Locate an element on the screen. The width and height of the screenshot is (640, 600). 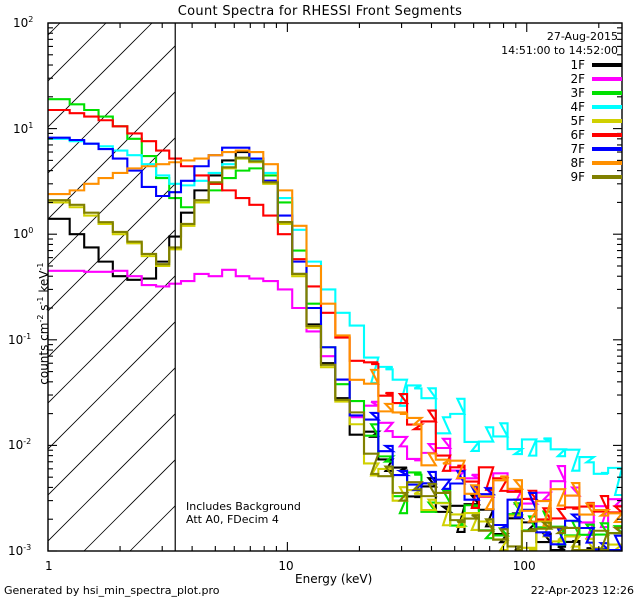
date-annotation: 27-Aug-2015 is located at coordinates (582, 36).